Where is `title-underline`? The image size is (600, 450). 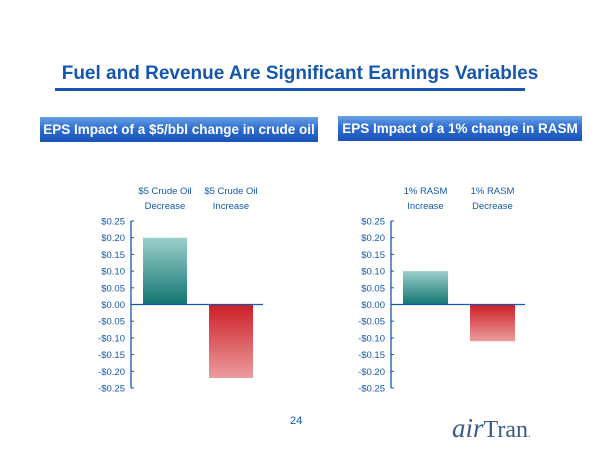
title-underline is located at coordinates (290, 89).